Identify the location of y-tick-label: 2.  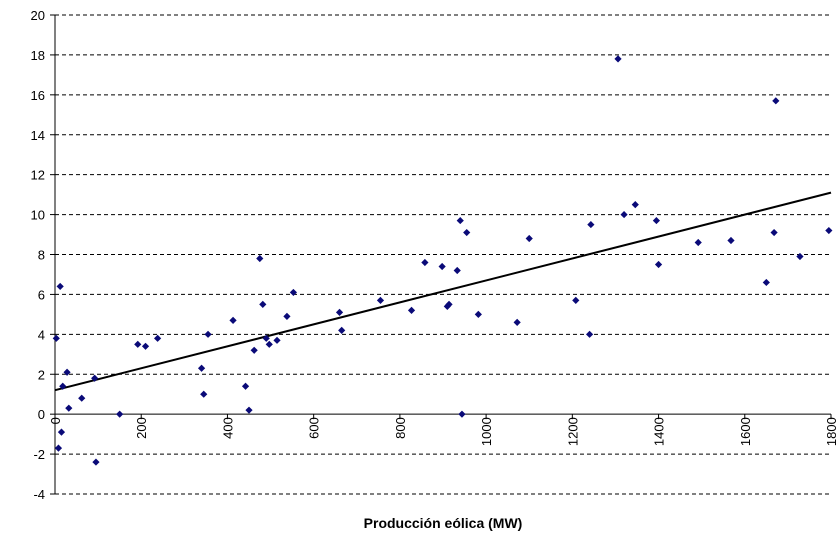
(41, 374).